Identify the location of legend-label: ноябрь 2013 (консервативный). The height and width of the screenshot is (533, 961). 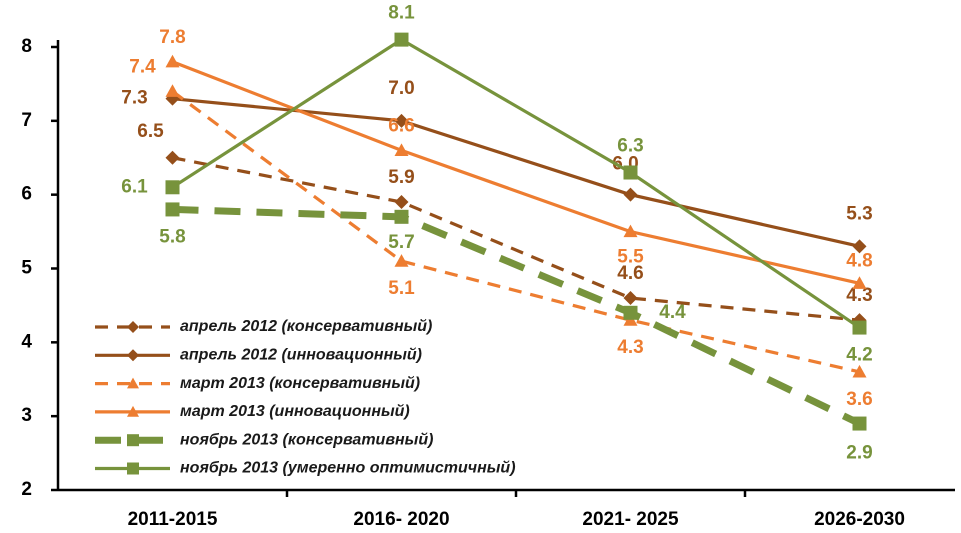
(306, 439).